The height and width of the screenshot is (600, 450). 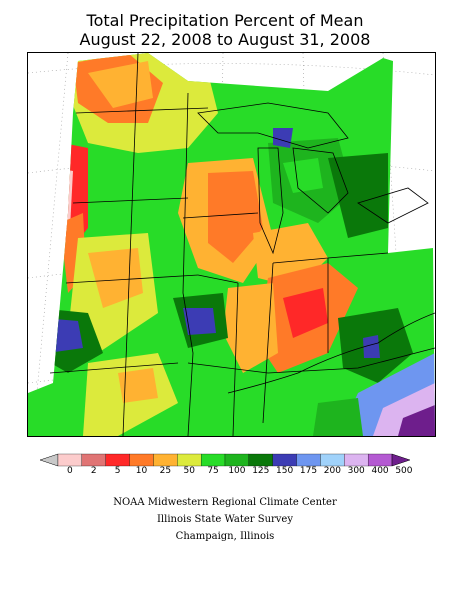 I want to click on legend-label-25: 25, so click(x=165, y=471).